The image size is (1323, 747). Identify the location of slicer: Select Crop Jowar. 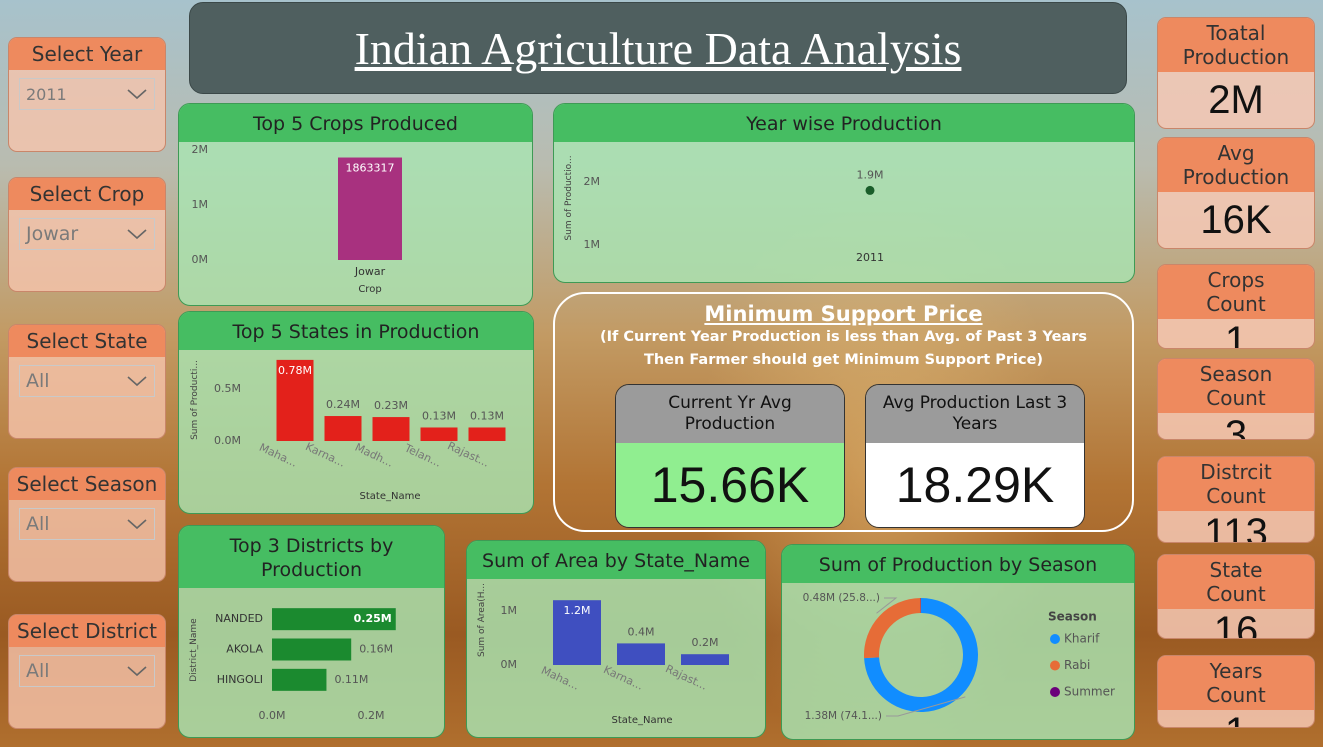
(87, 234).